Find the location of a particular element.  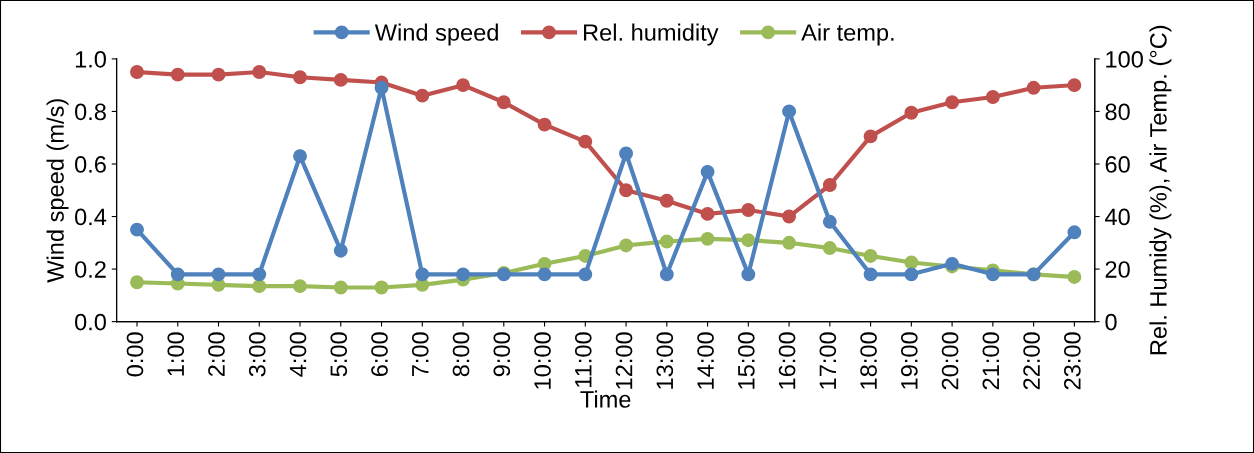

y2-tick-label: 0 is located at coordinates (1111, 322).